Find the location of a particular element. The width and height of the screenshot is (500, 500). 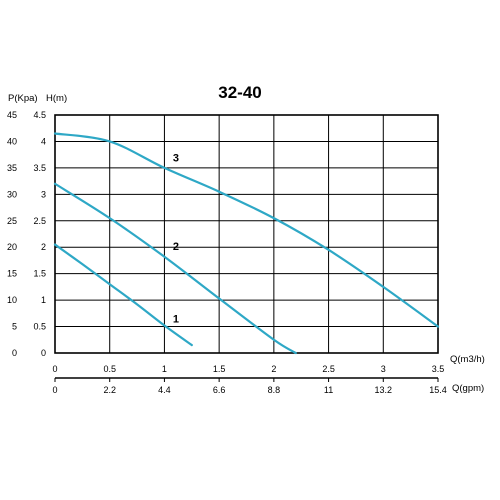

y-tick-label-p: 20 is located at coordinates (12, 247).